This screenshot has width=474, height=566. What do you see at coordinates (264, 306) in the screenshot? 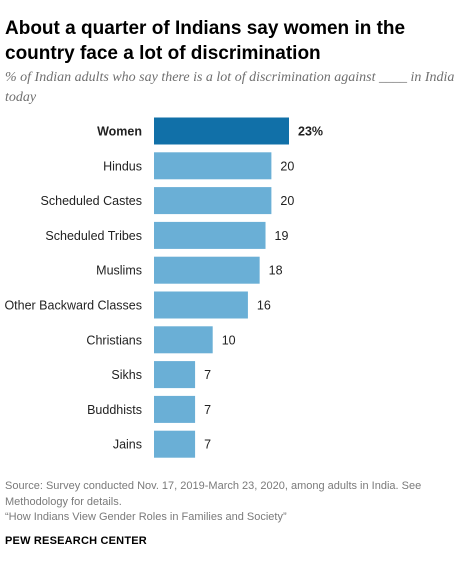
I see `value-label-other-backward-classes: 16` at bounding box center [264, 306].